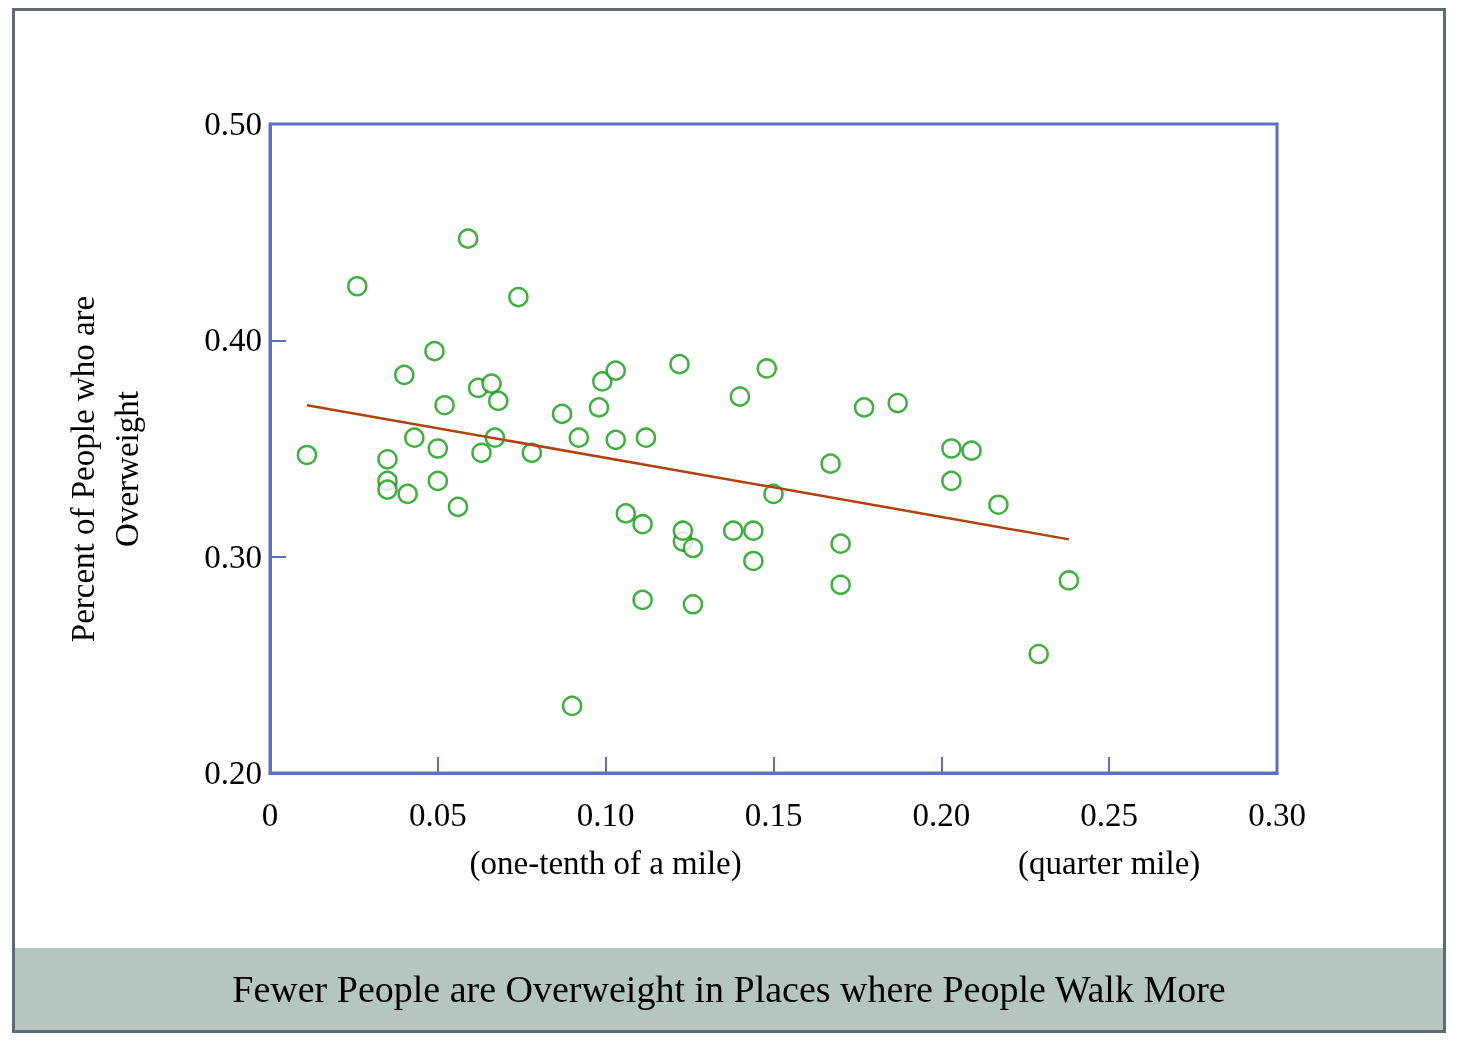  I want to click on y-tick-label: 0.30, so click(233, 556).